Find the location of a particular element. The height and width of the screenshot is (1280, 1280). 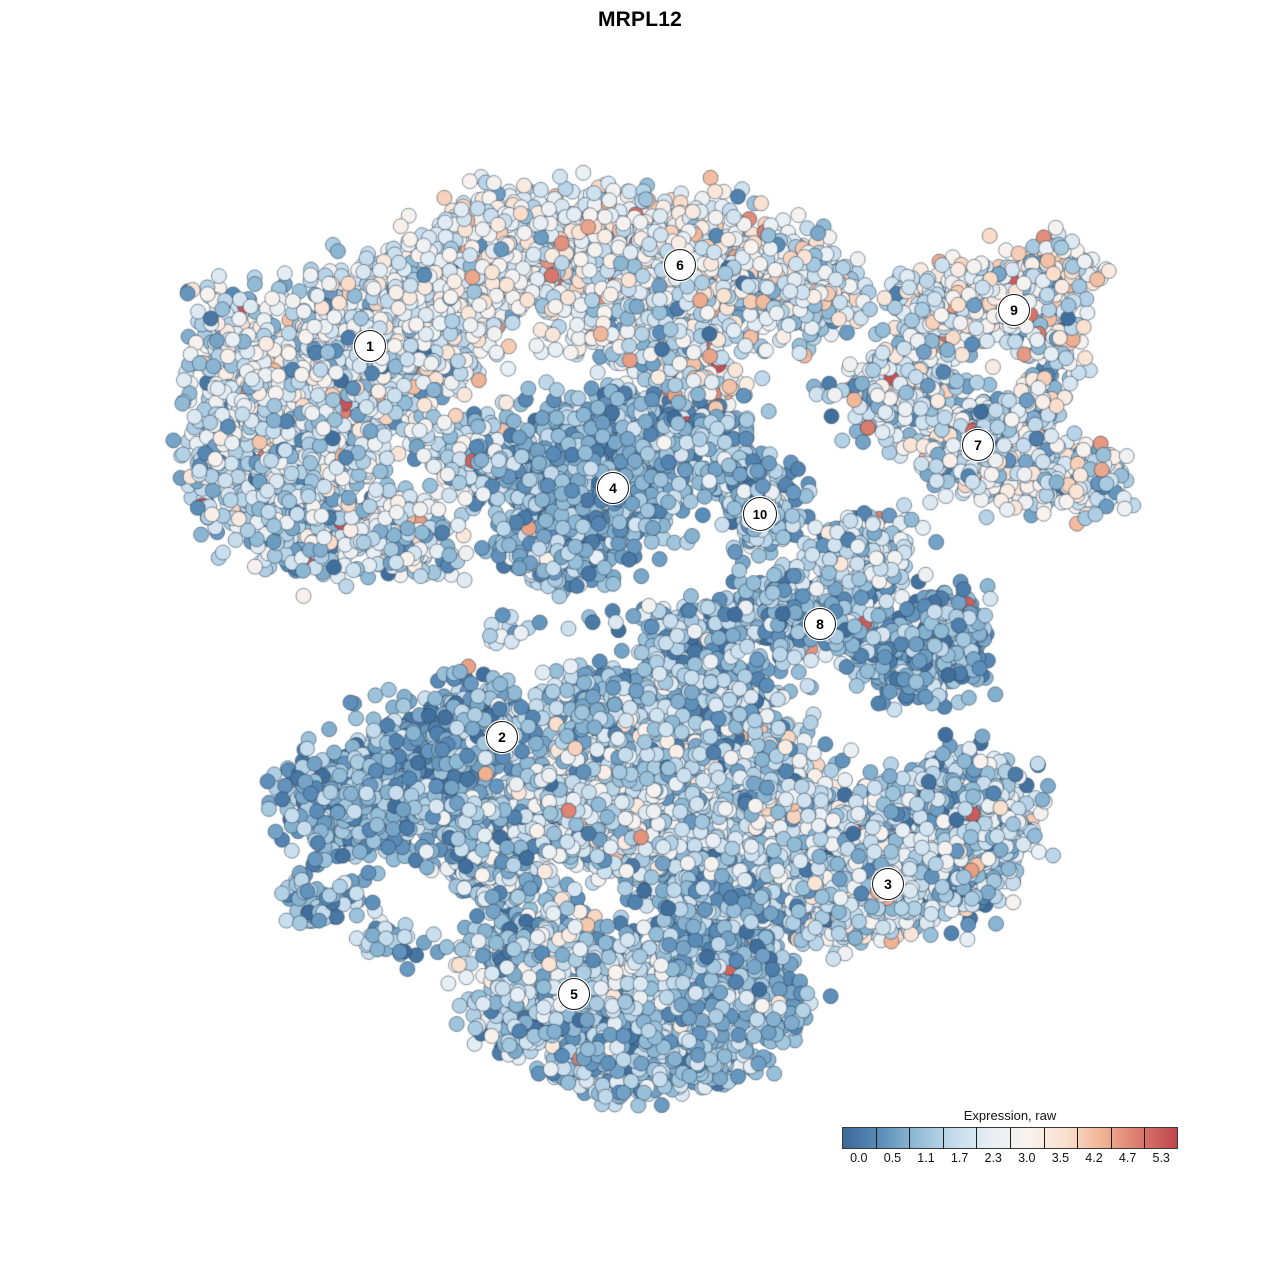

legend-tick-label: 4.7 is located at coordinates (1127, 1158).